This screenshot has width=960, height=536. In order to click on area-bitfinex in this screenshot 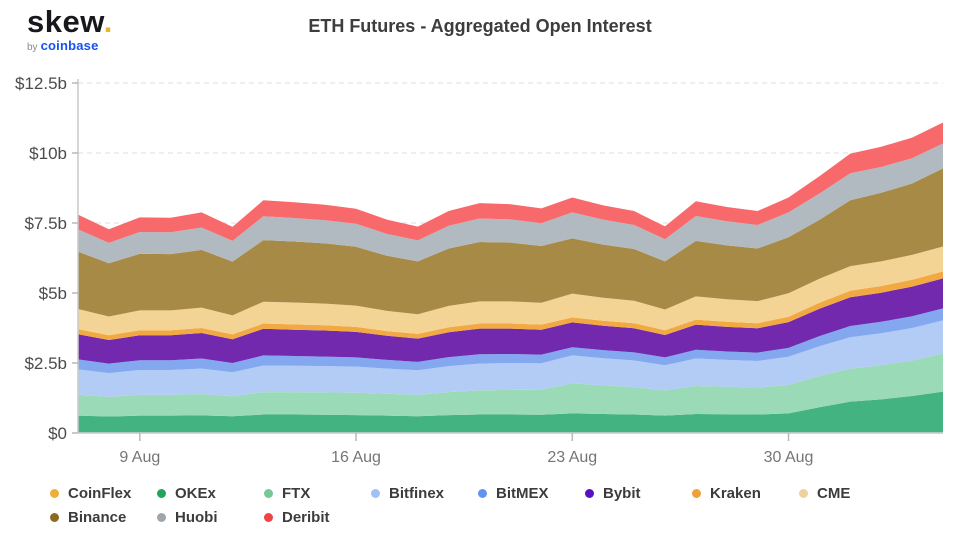, I will do `click(510, 358)`.